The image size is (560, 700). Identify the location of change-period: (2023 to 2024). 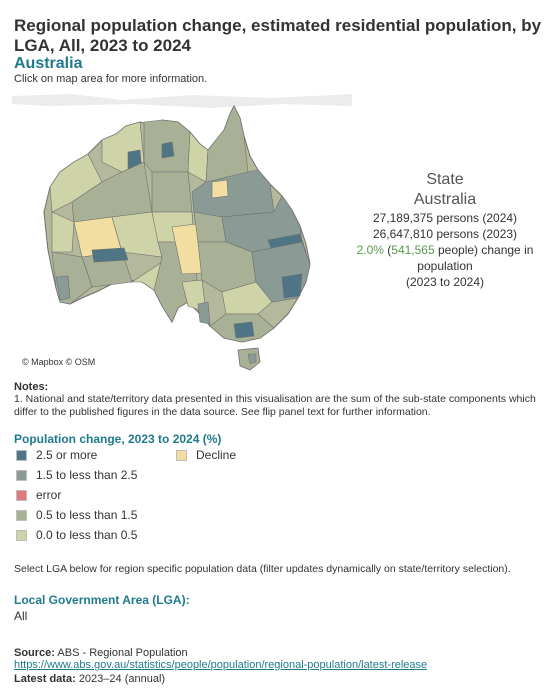
(445, 282).